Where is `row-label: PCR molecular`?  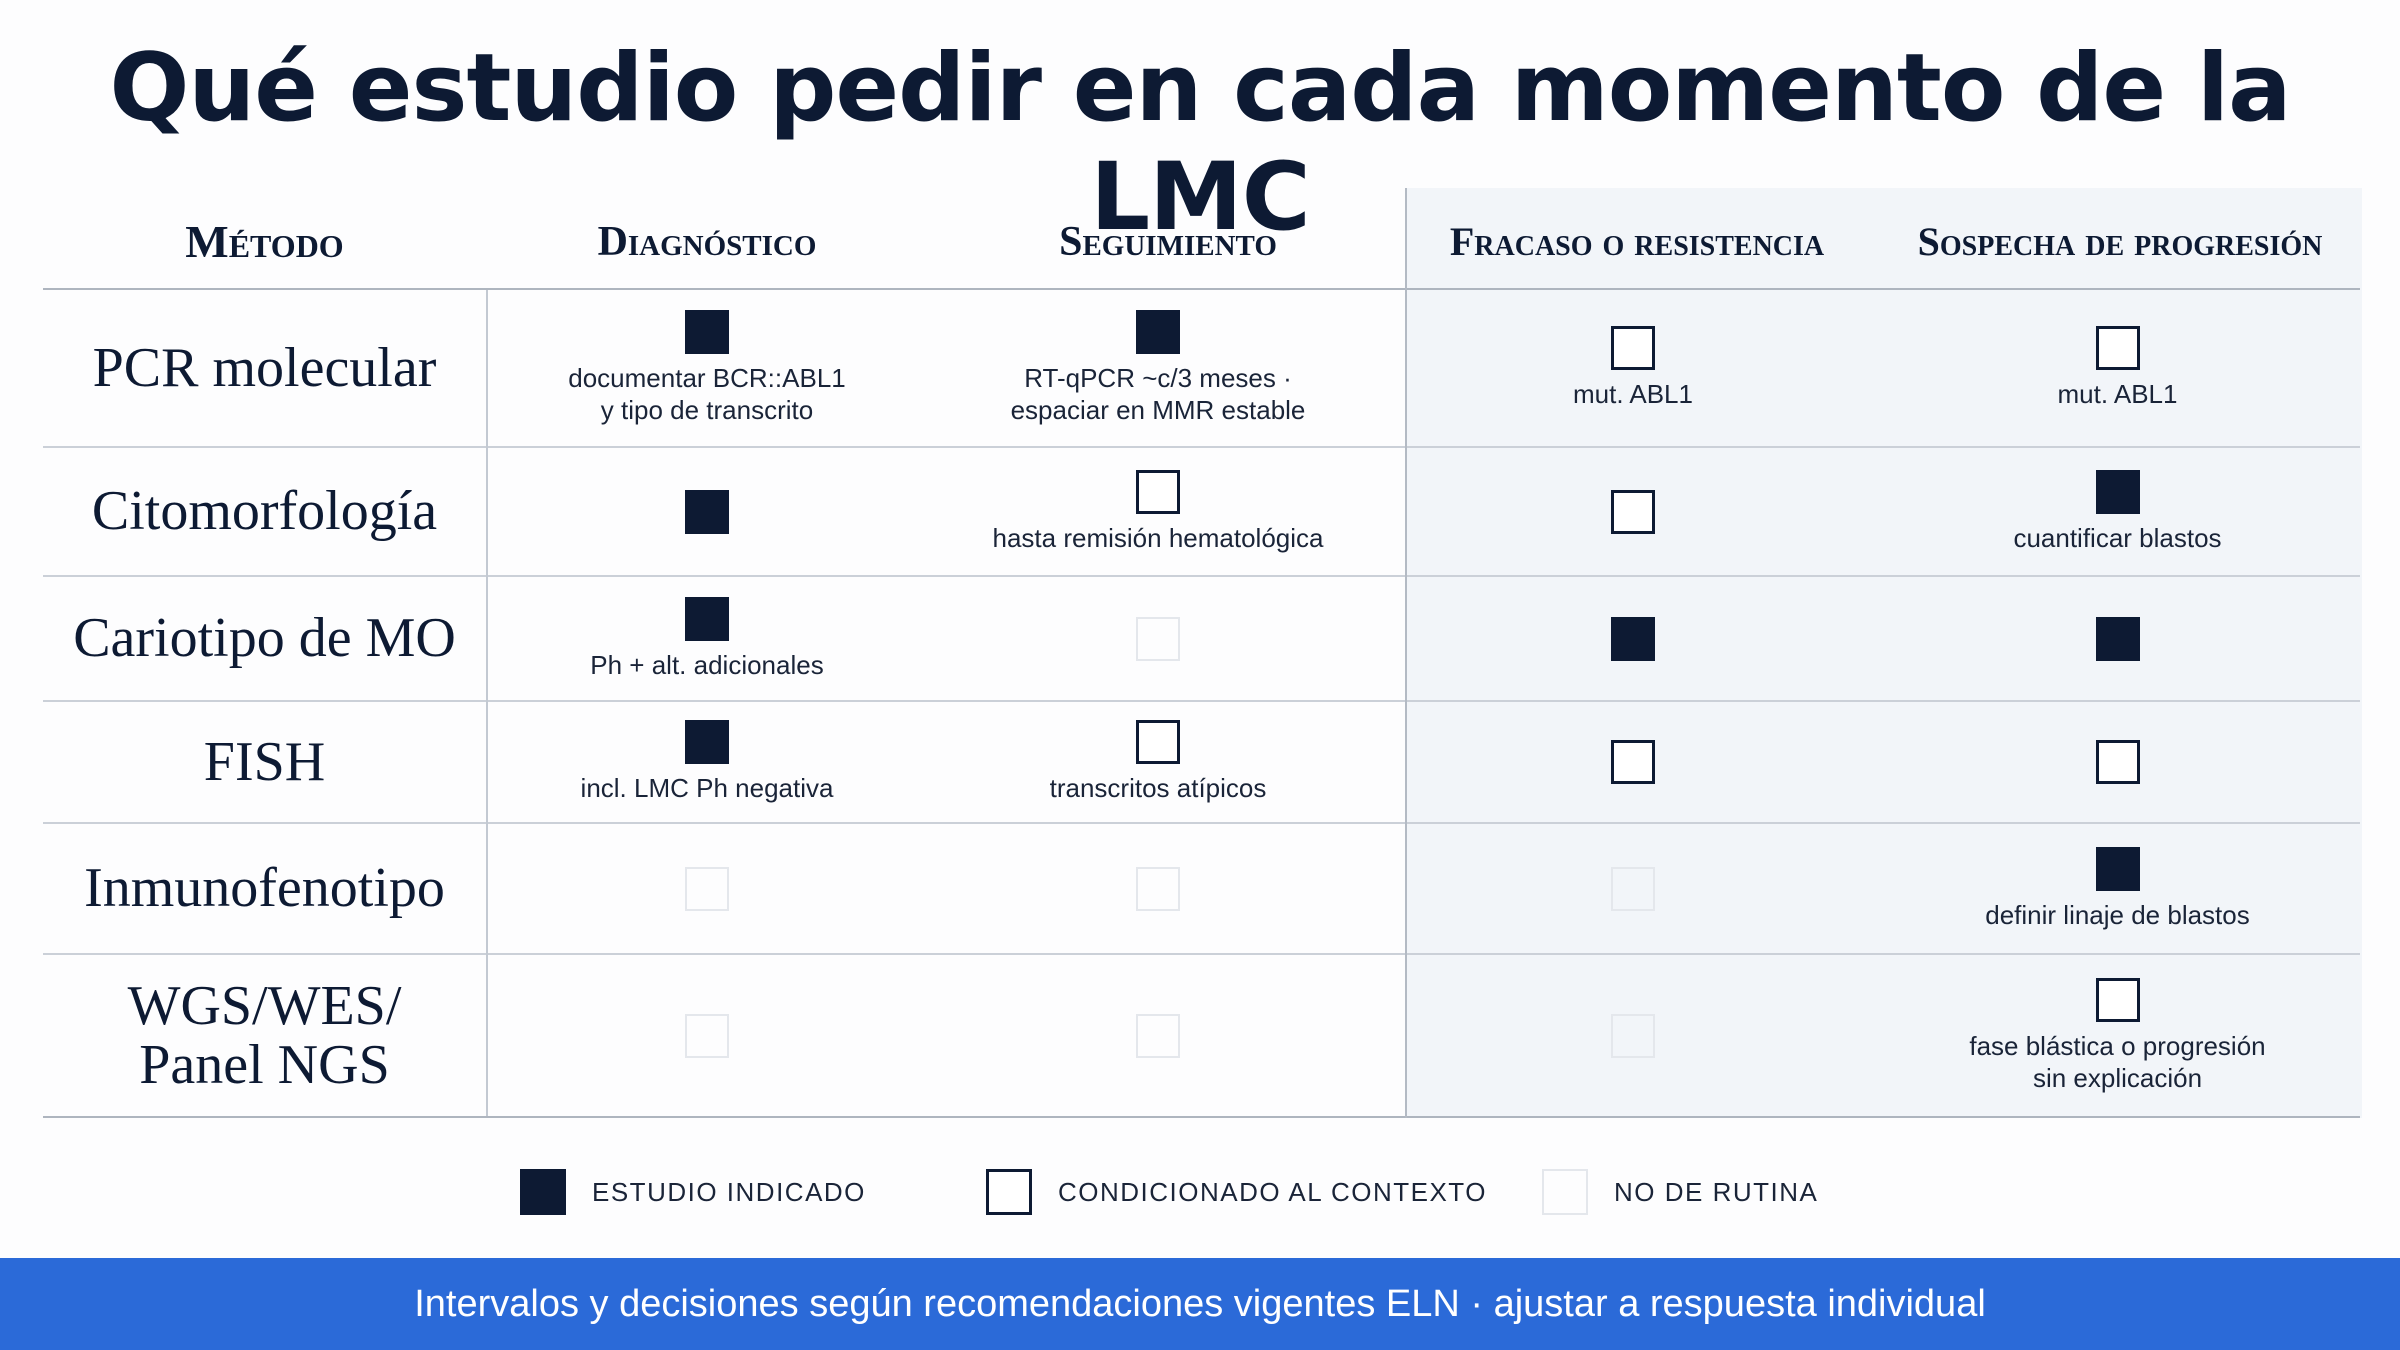 row-label: PCR molecular is located at coordinates (264, 367).